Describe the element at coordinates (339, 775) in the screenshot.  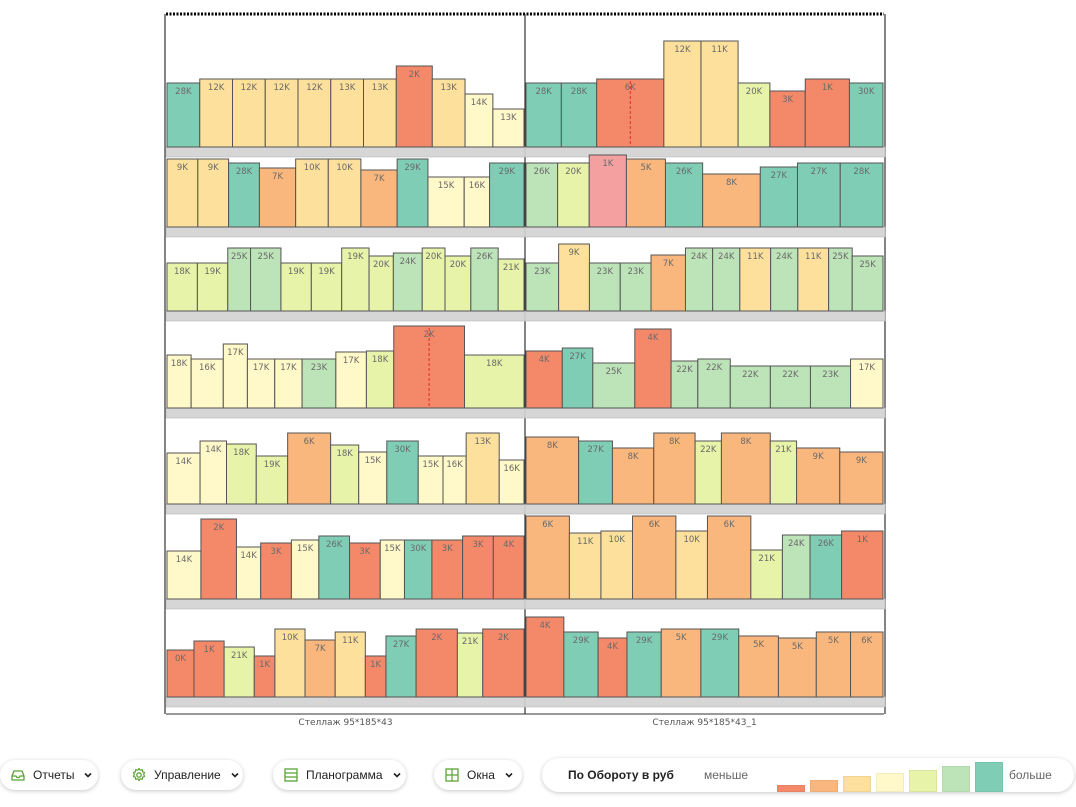
I see `planogram-button: Планограмма` at that location.